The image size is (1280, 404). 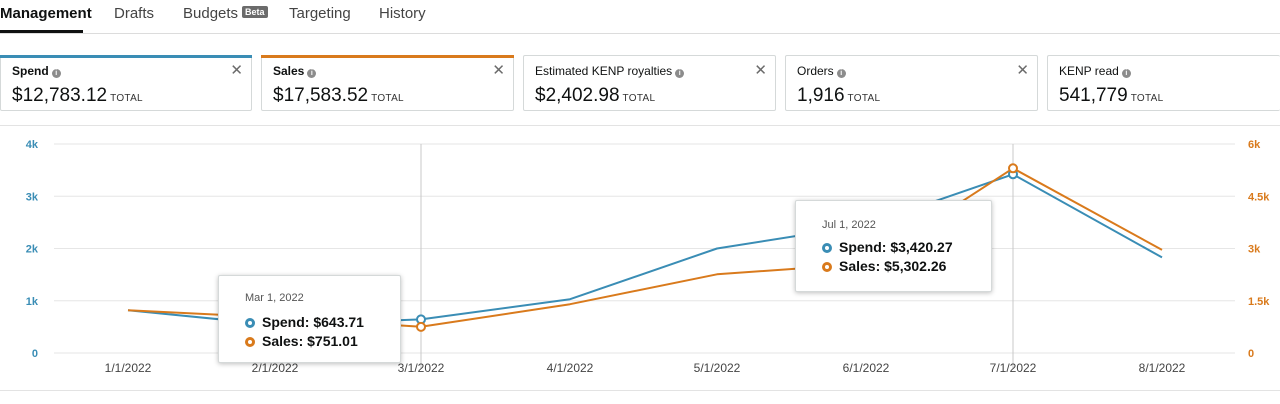 I want to click on x-axis-tick-label: 8/1/2022, so click(x=1162, y=368).